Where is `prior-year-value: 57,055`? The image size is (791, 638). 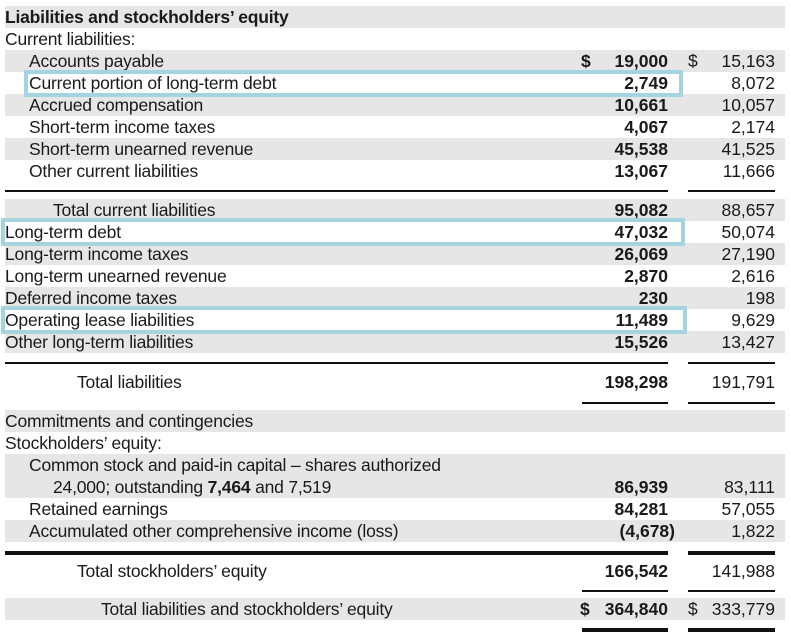
prior-year-value: 57,055 is located at coordinates (748, 509).